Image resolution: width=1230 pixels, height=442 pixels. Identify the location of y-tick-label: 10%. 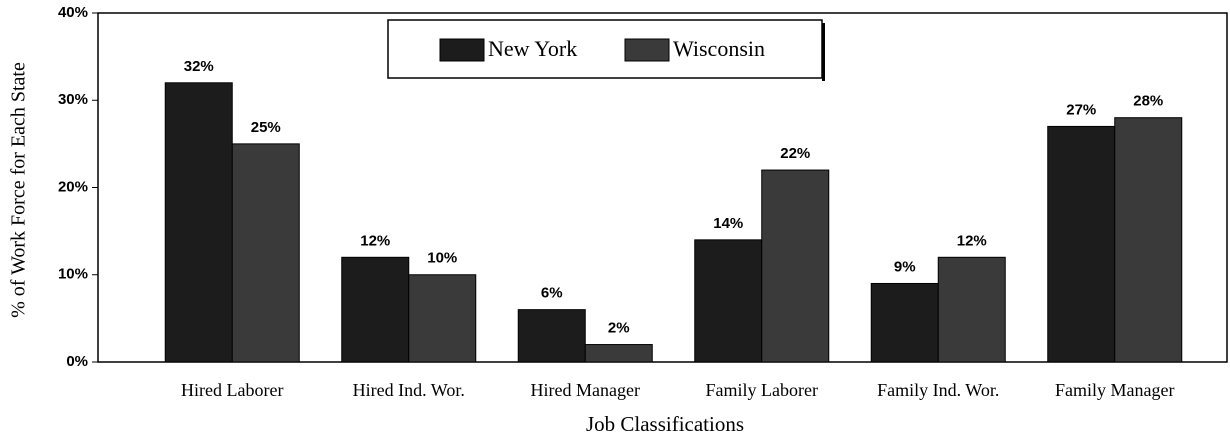
(73, 274).